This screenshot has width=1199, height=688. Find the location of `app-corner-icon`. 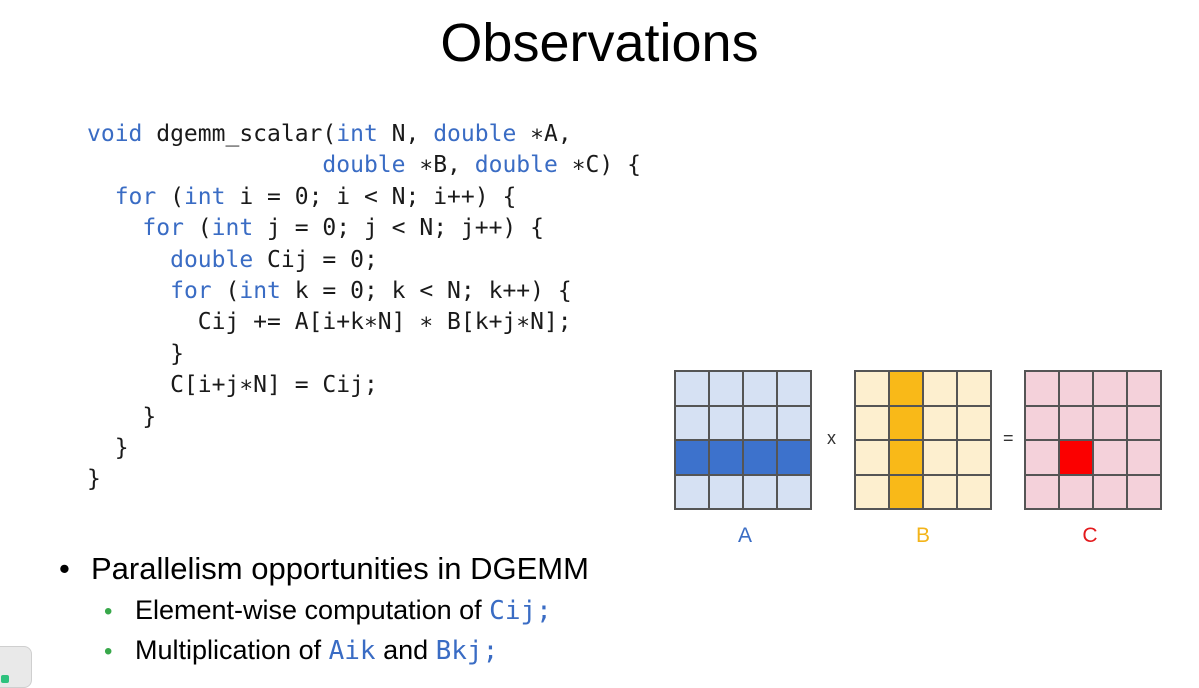

app-corner-icon is located at coordinates (16, 667).